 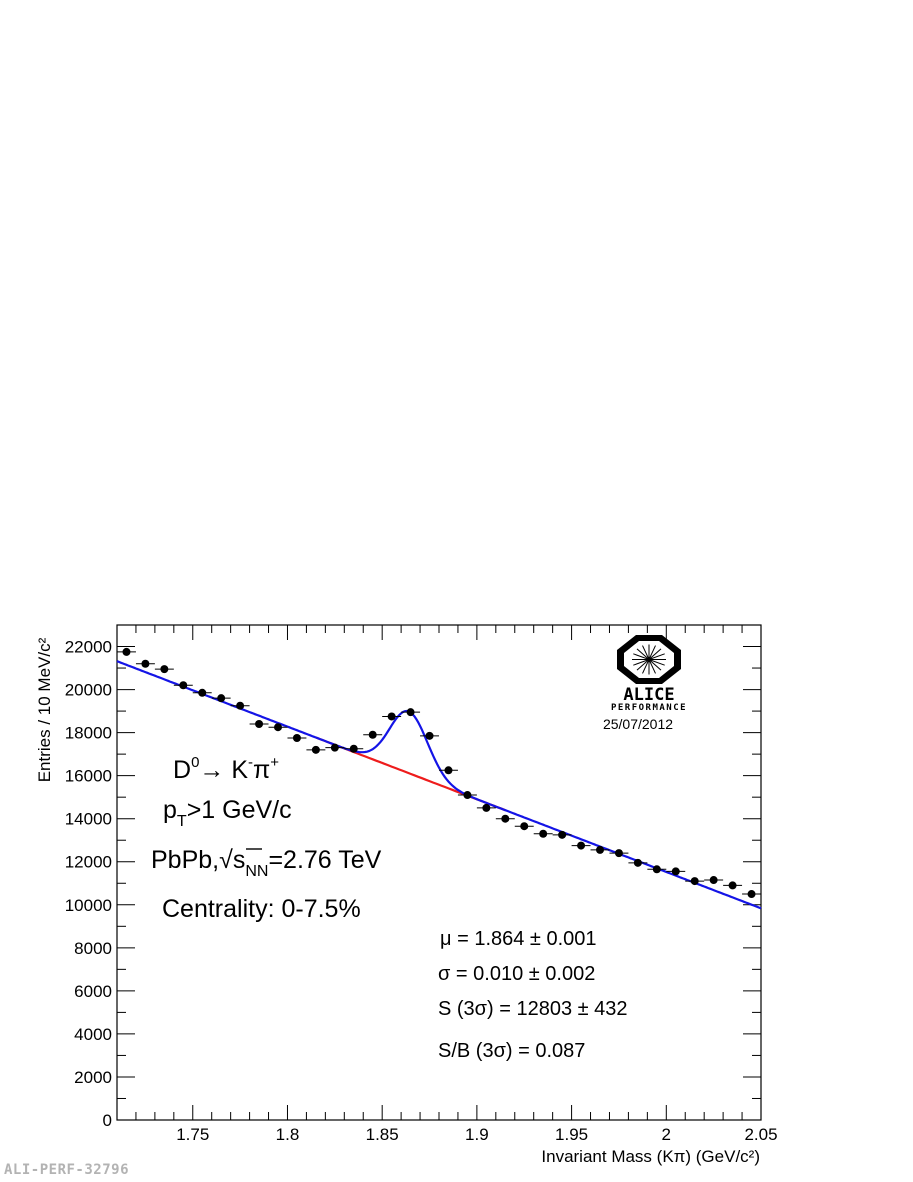 I want to click on centrality-label: Centrality: 0-7.5%, so click(x=261, y=909).